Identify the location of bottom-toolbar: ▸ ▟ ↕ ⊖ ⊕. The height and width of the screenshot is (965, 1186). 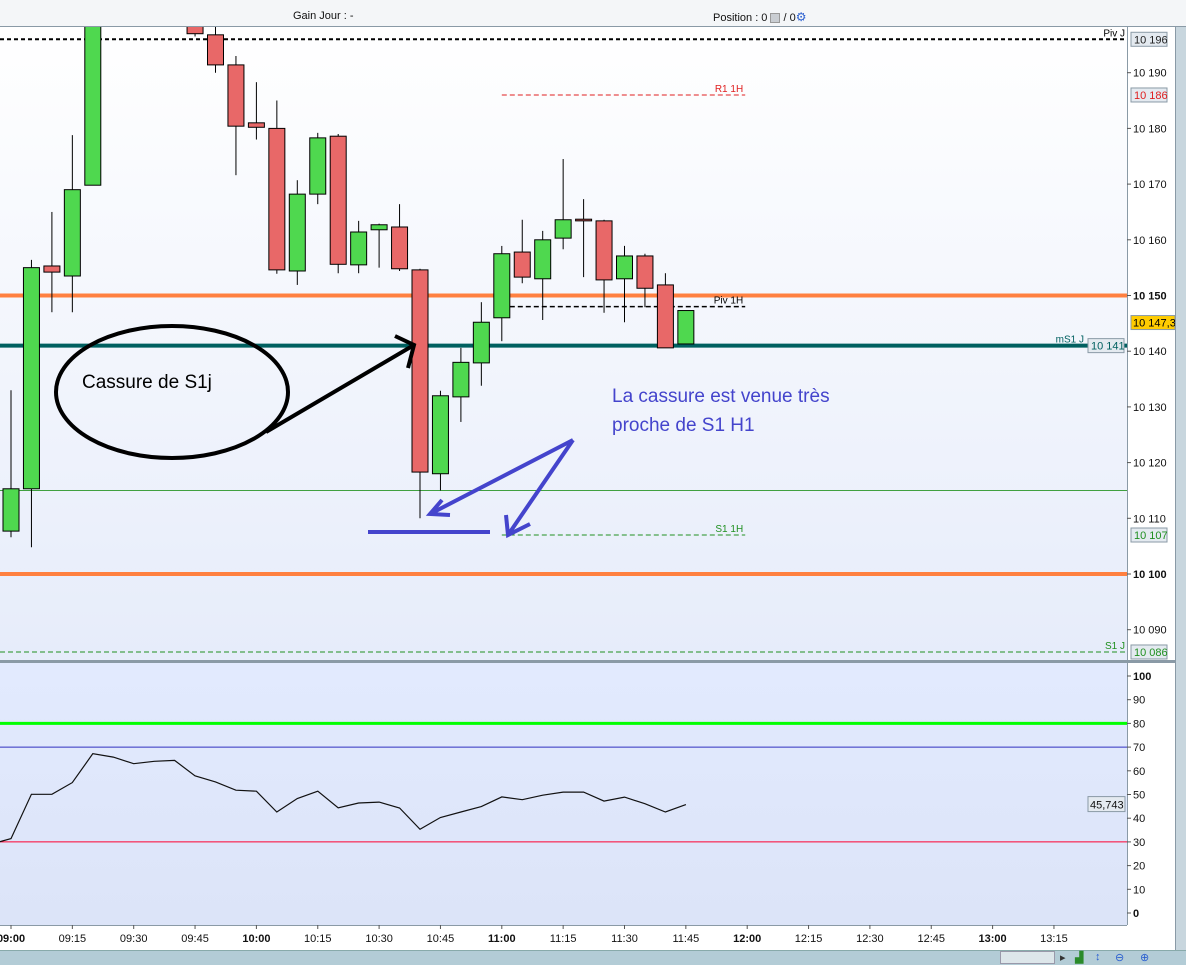
(593, 957).